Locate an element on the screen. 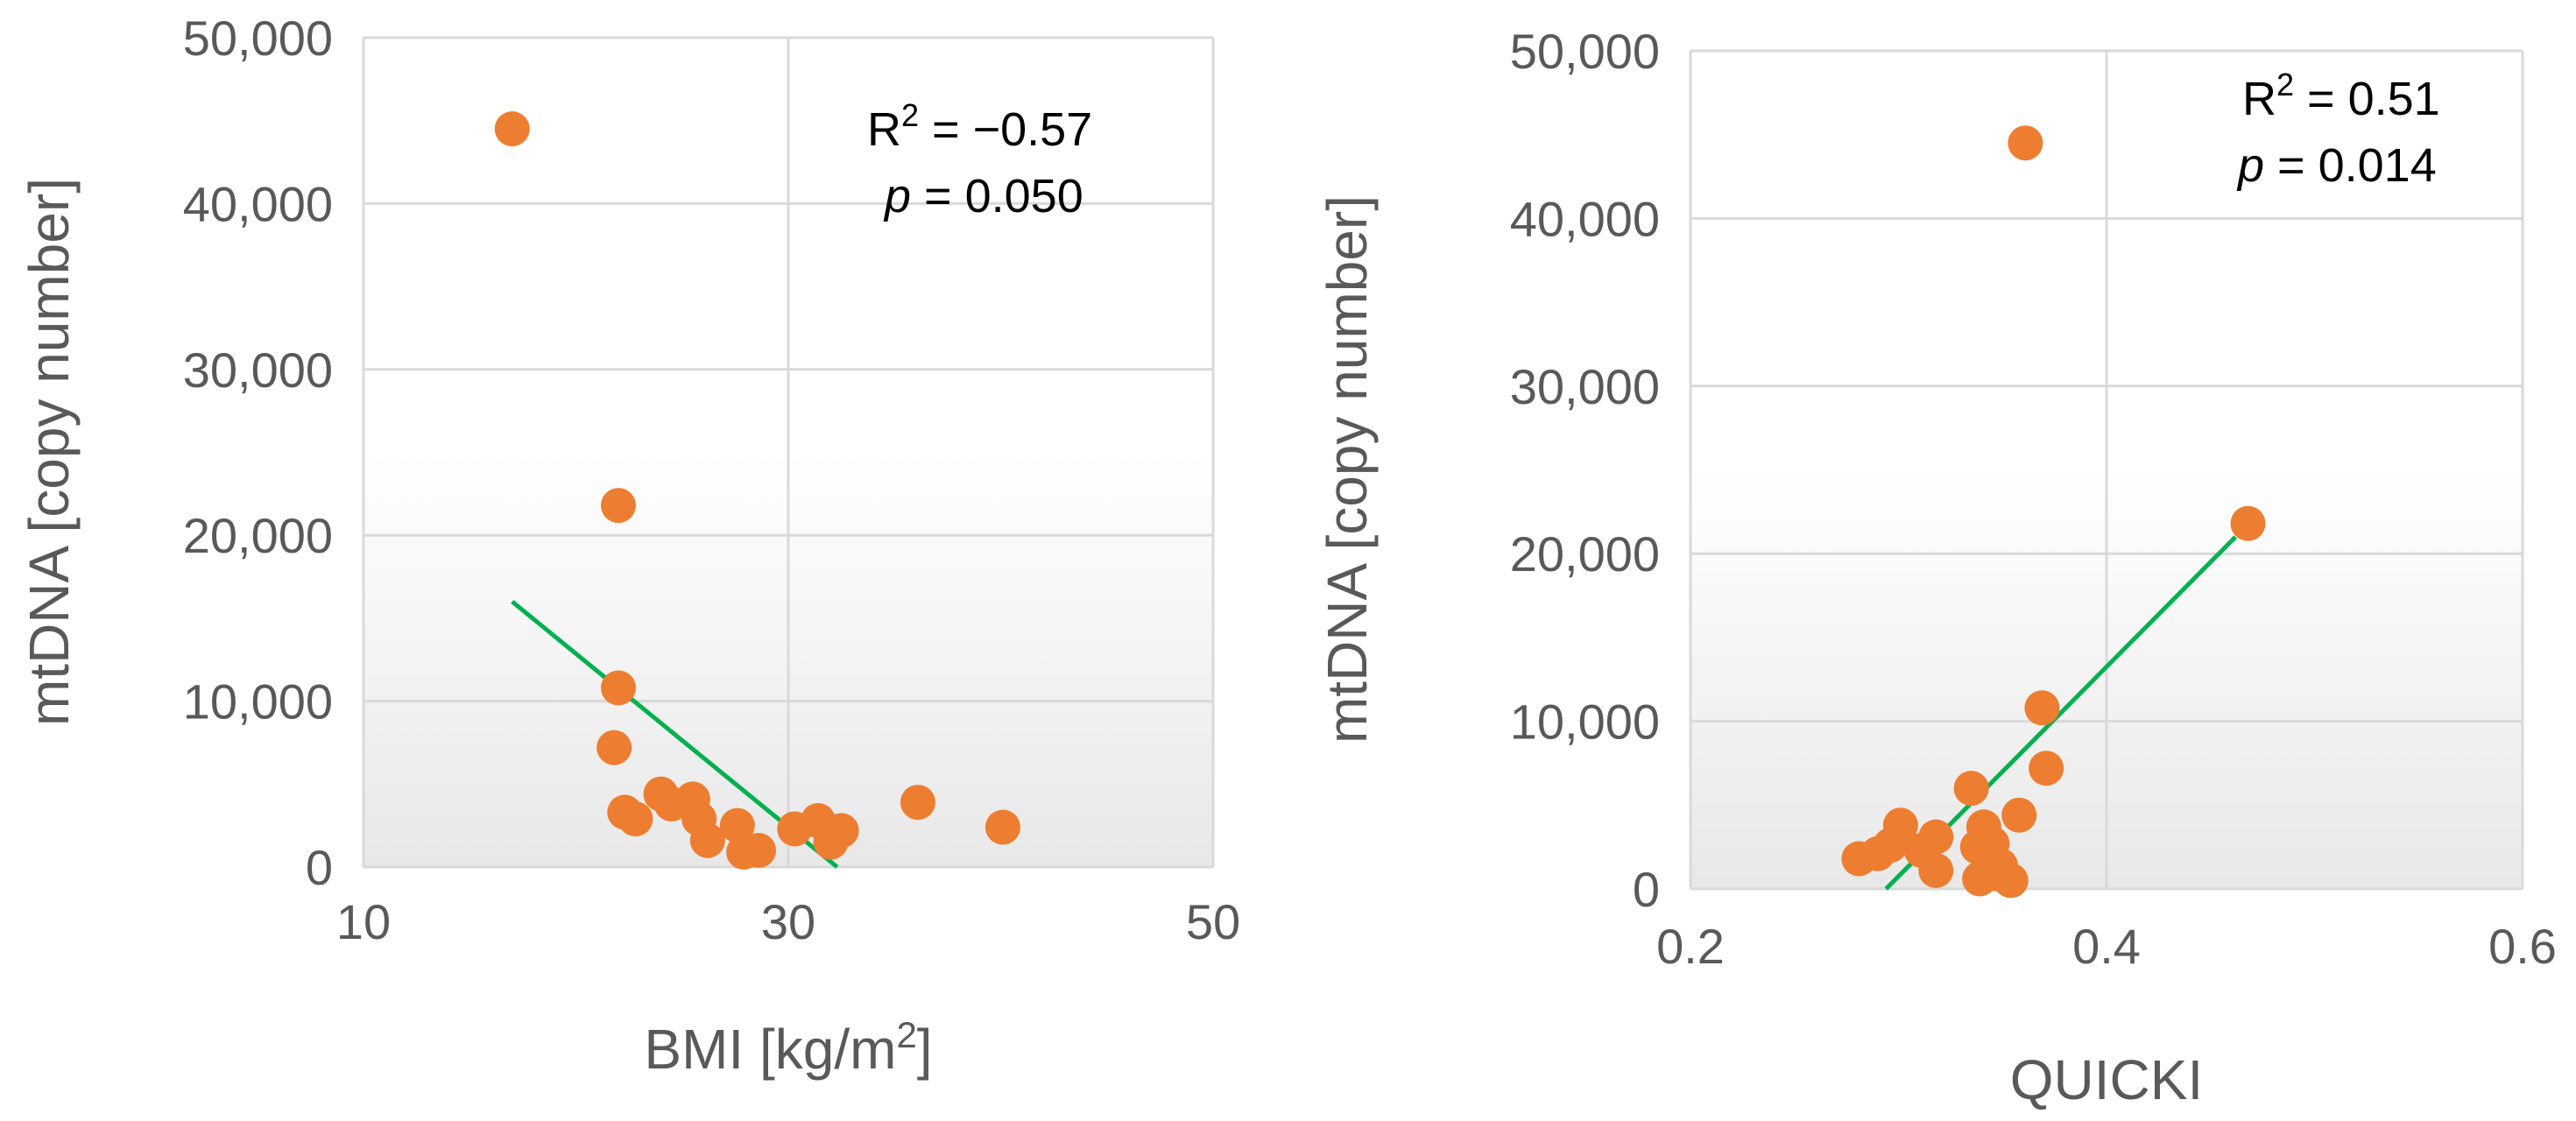 The image size is (2576, 1121). x-tick-labels: 10 30 50 is located at coordinates (788, 921).